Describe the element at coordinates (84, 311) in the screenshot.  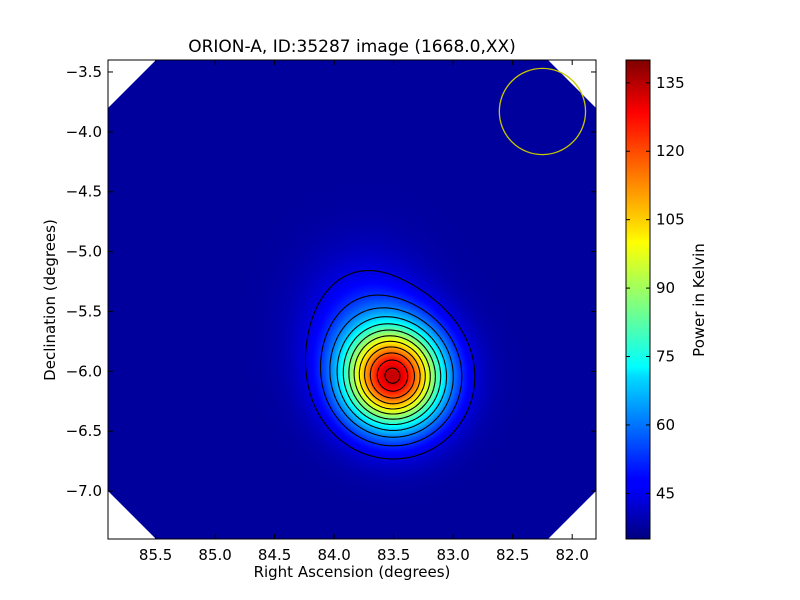
I see `y-tick-label: −5.5` at that location.